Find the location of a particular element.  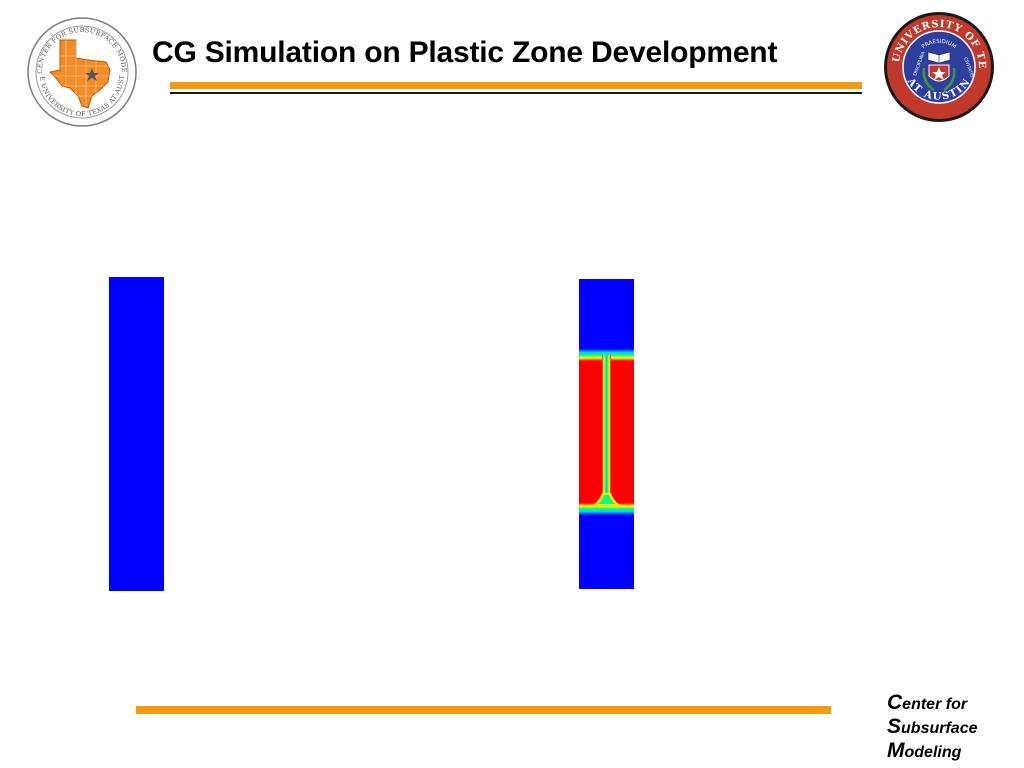

plastic-zone-plot is located at coordinates (606, 434).